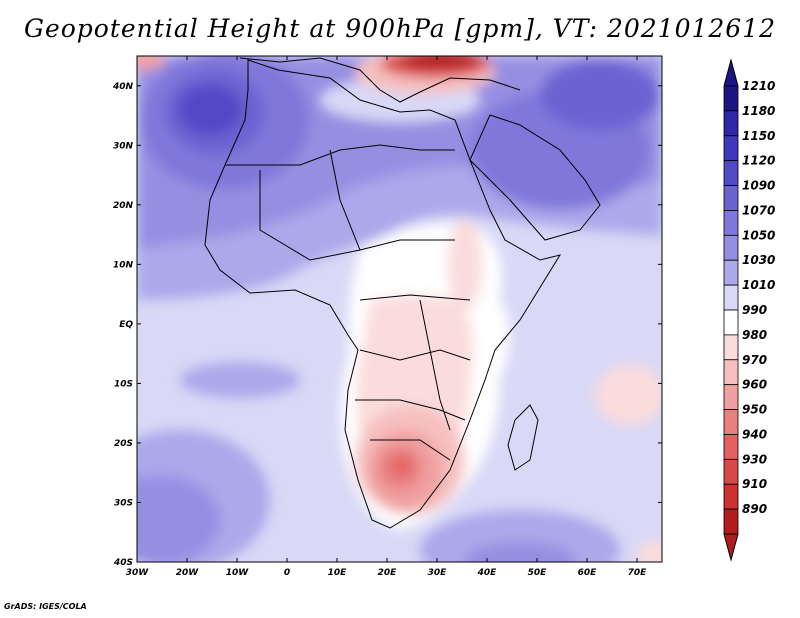  Describe the element at coordinates (123, 444) in the screenshot. I see `y-tick-label: 20S` at that location.